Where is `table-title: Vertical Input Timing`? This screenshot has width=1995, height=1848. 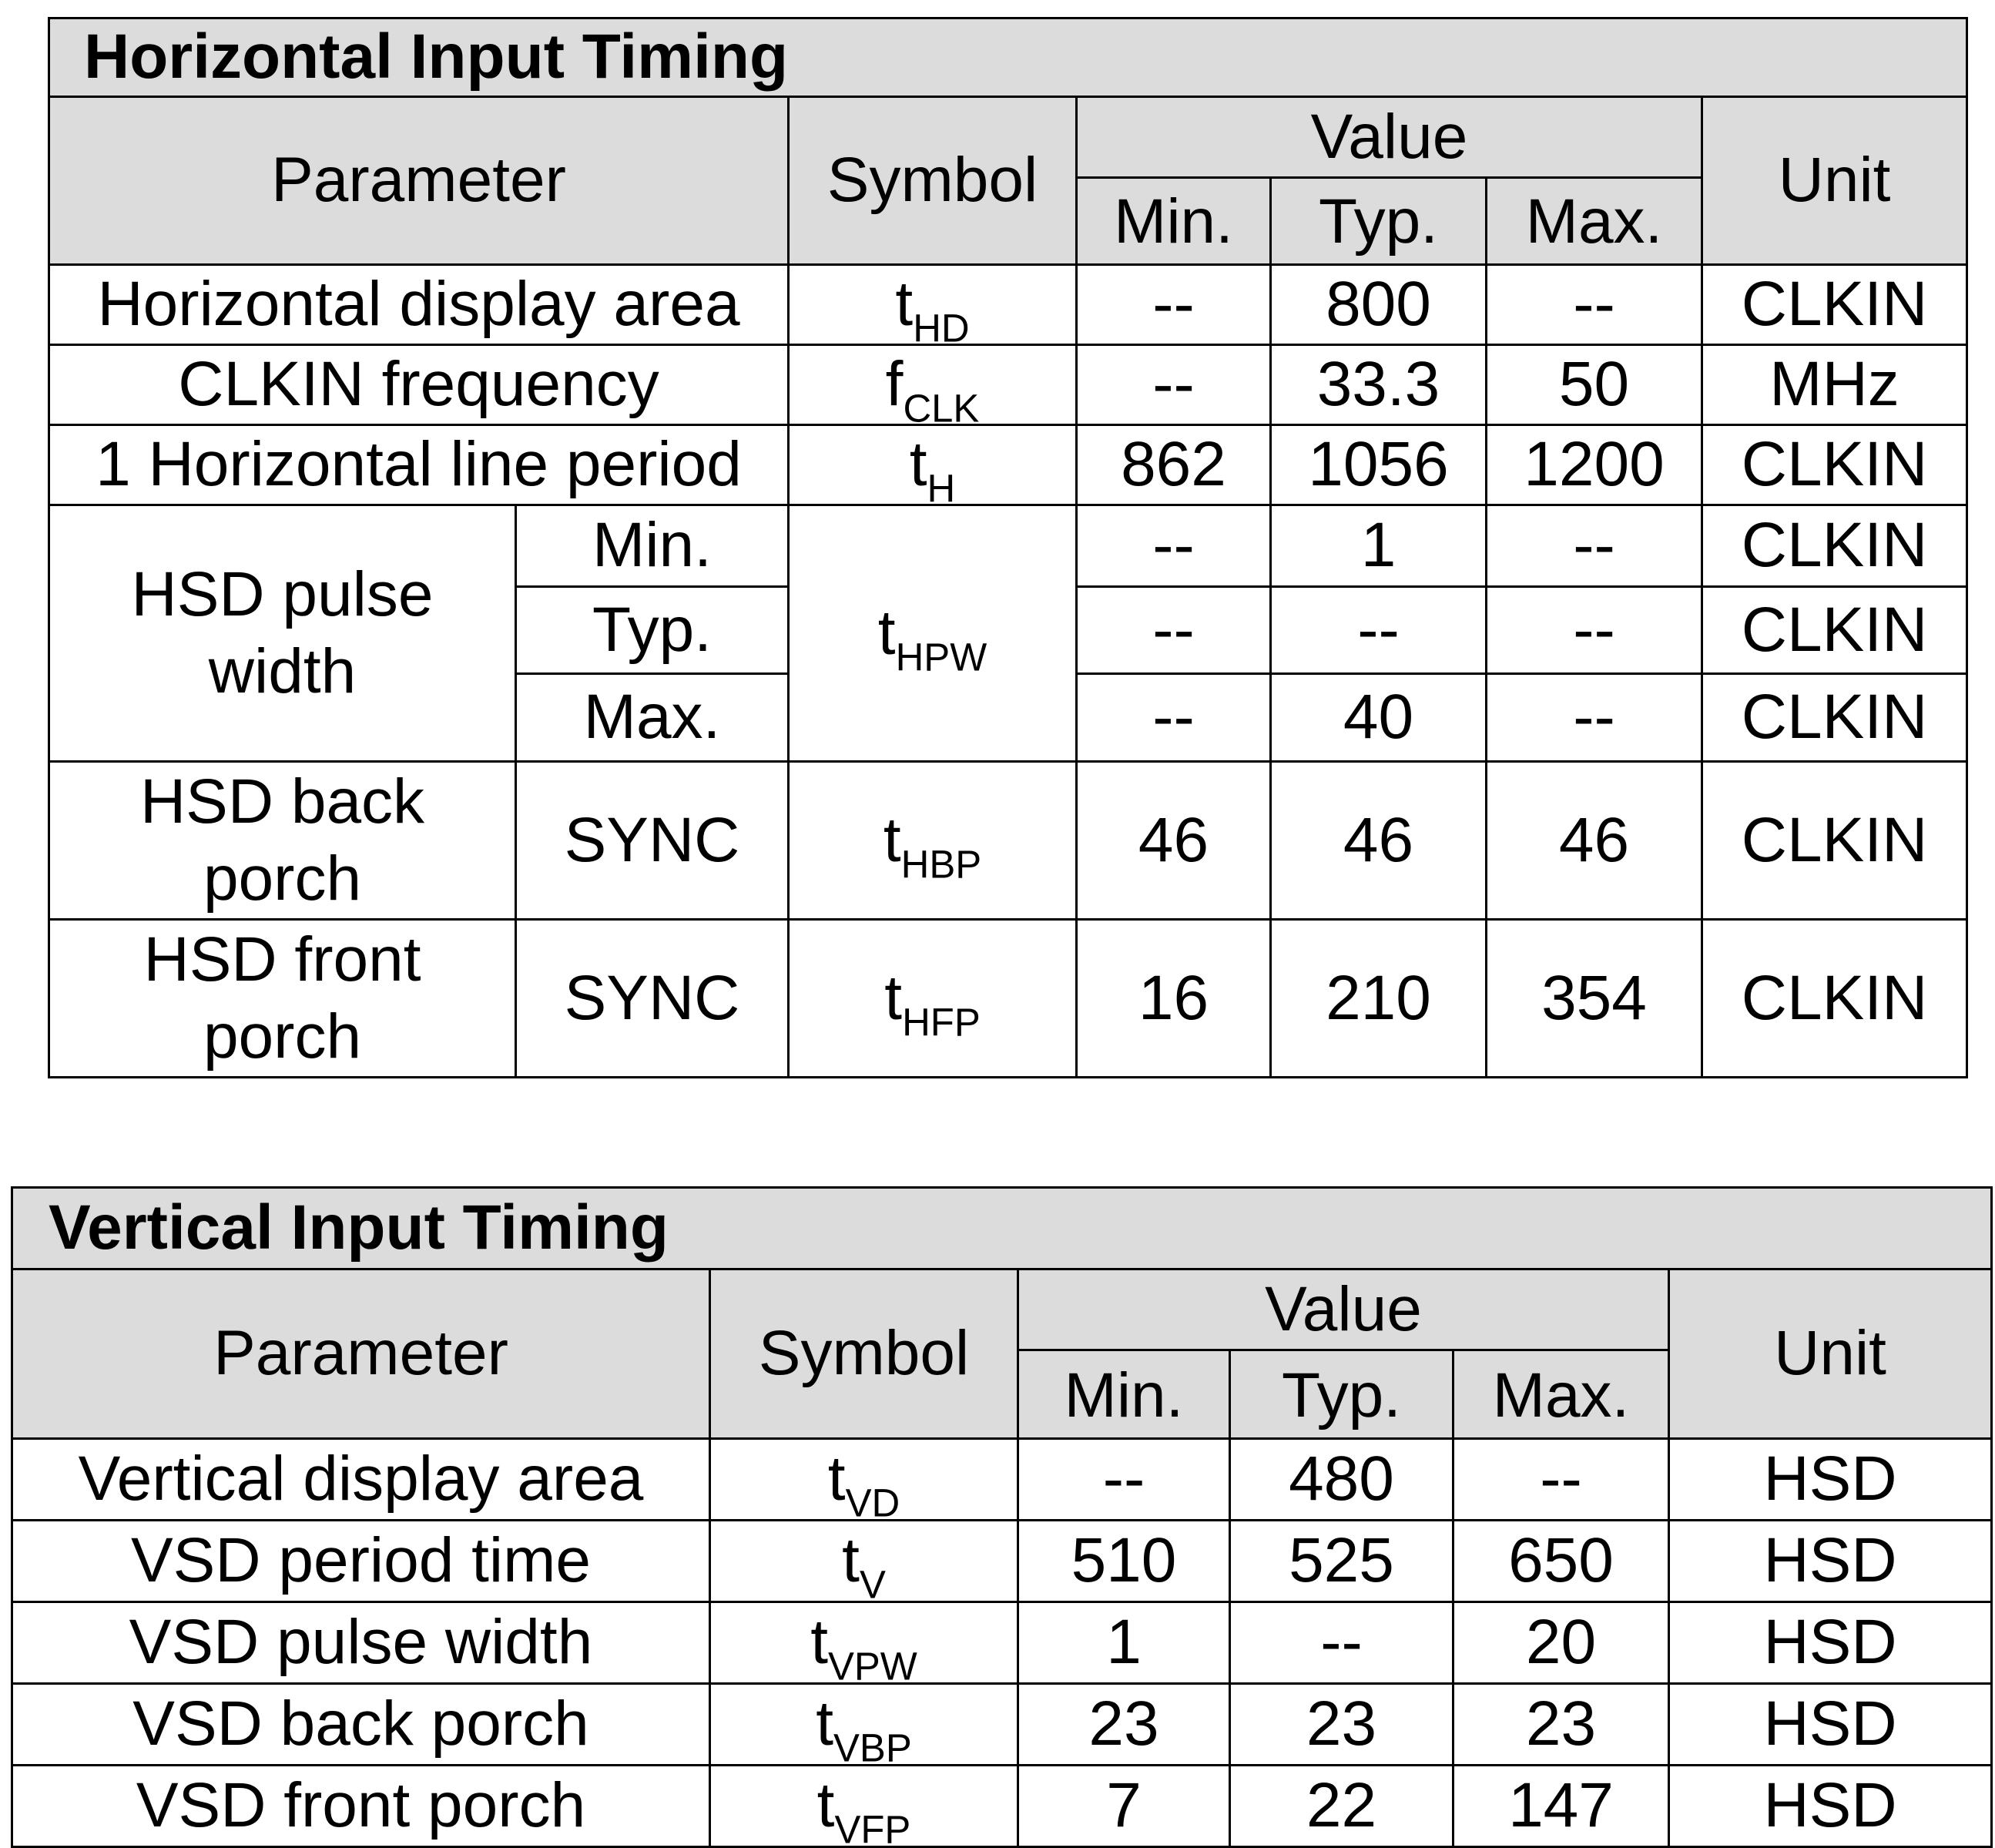 table-title: Vertical Input Timing is located at coordinates (1002, 1228).